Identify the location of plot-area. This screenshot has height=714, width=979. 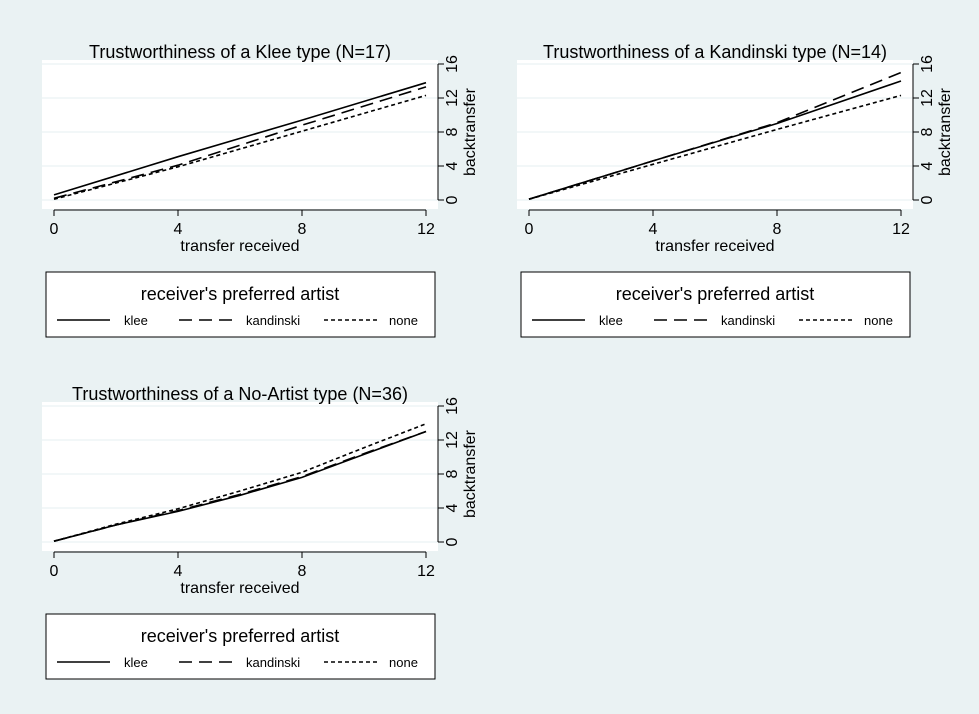
(240, 134).